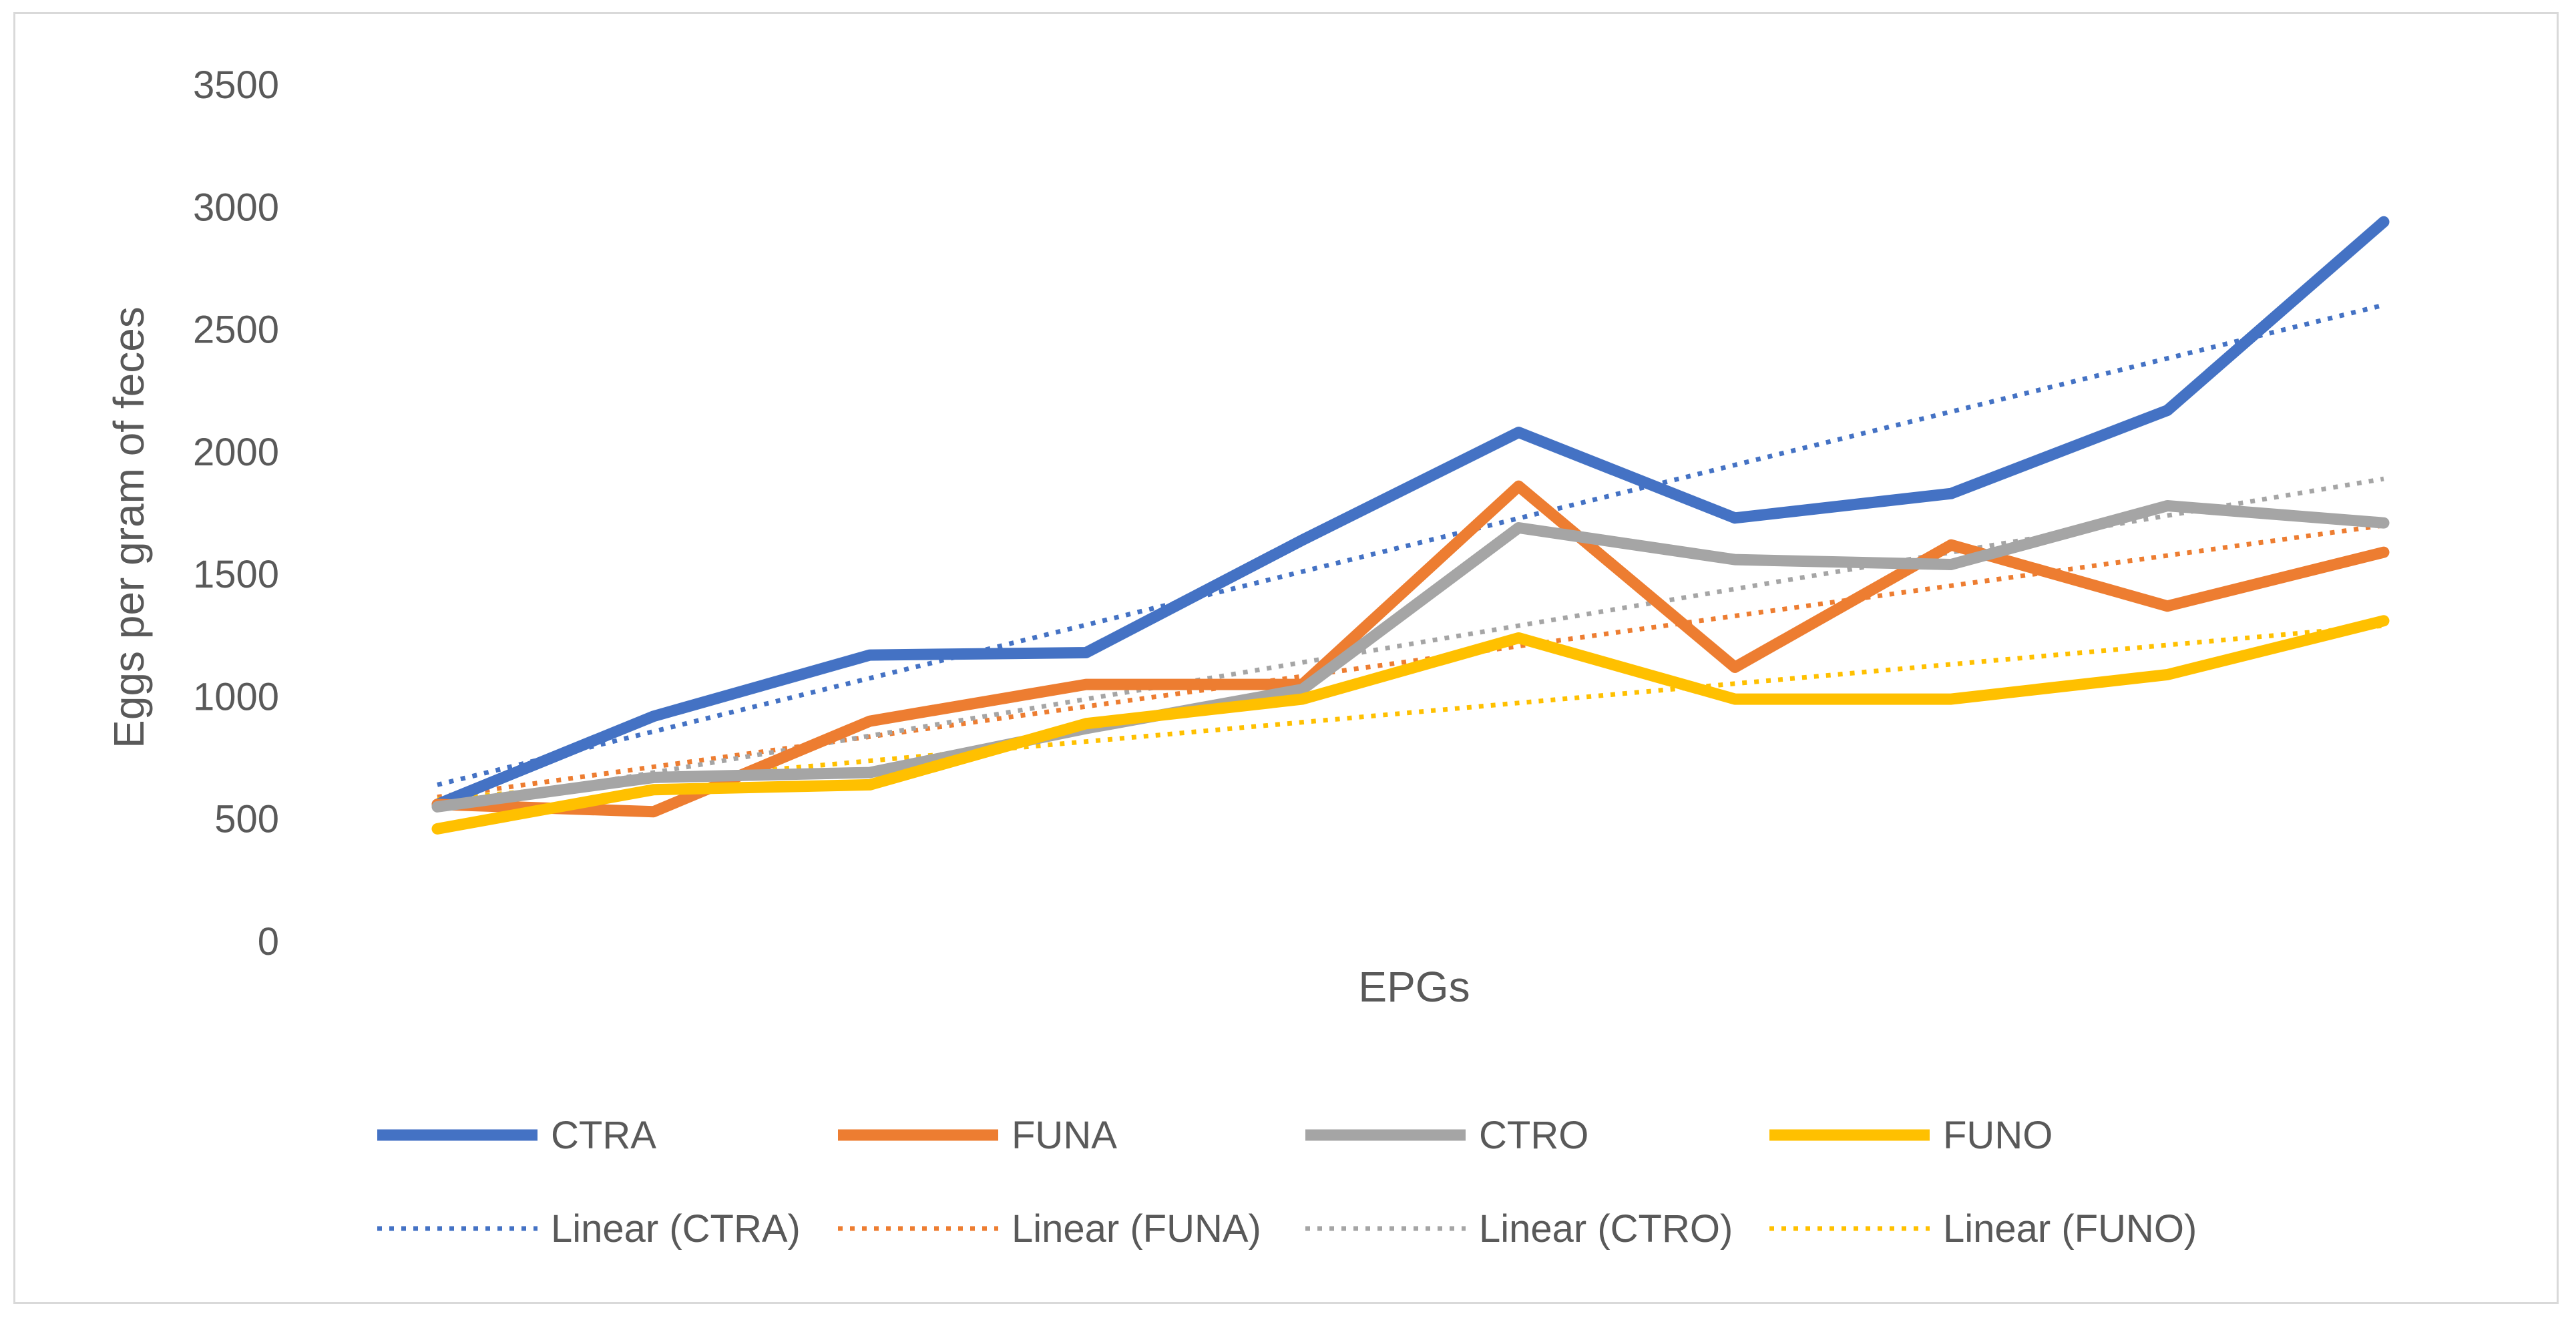  What do you see at coordinates (236, 453) in the screenshot?
I see `y-tick-label: 2000` at bounding box center [236, 453].